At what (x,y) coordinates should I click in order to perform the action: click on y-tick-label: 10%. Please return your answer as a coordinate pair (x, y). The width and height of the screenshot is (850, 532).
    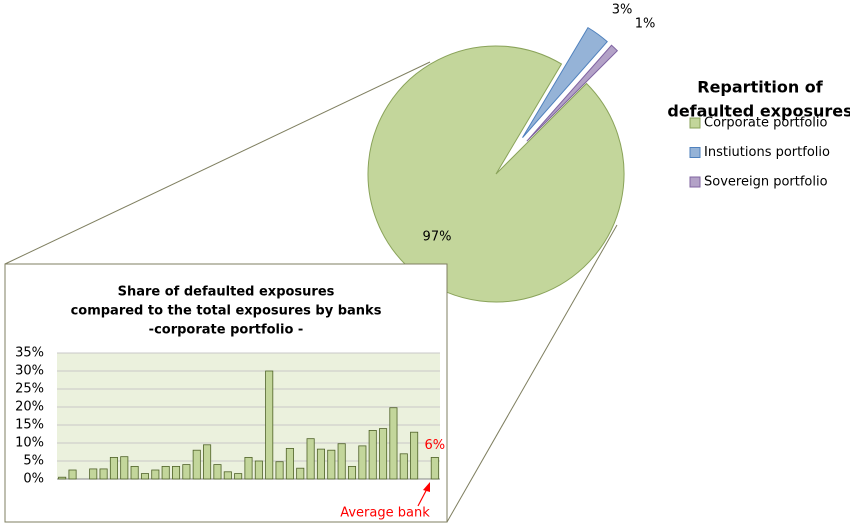
    Looking at the image, I should click on (29, 443).